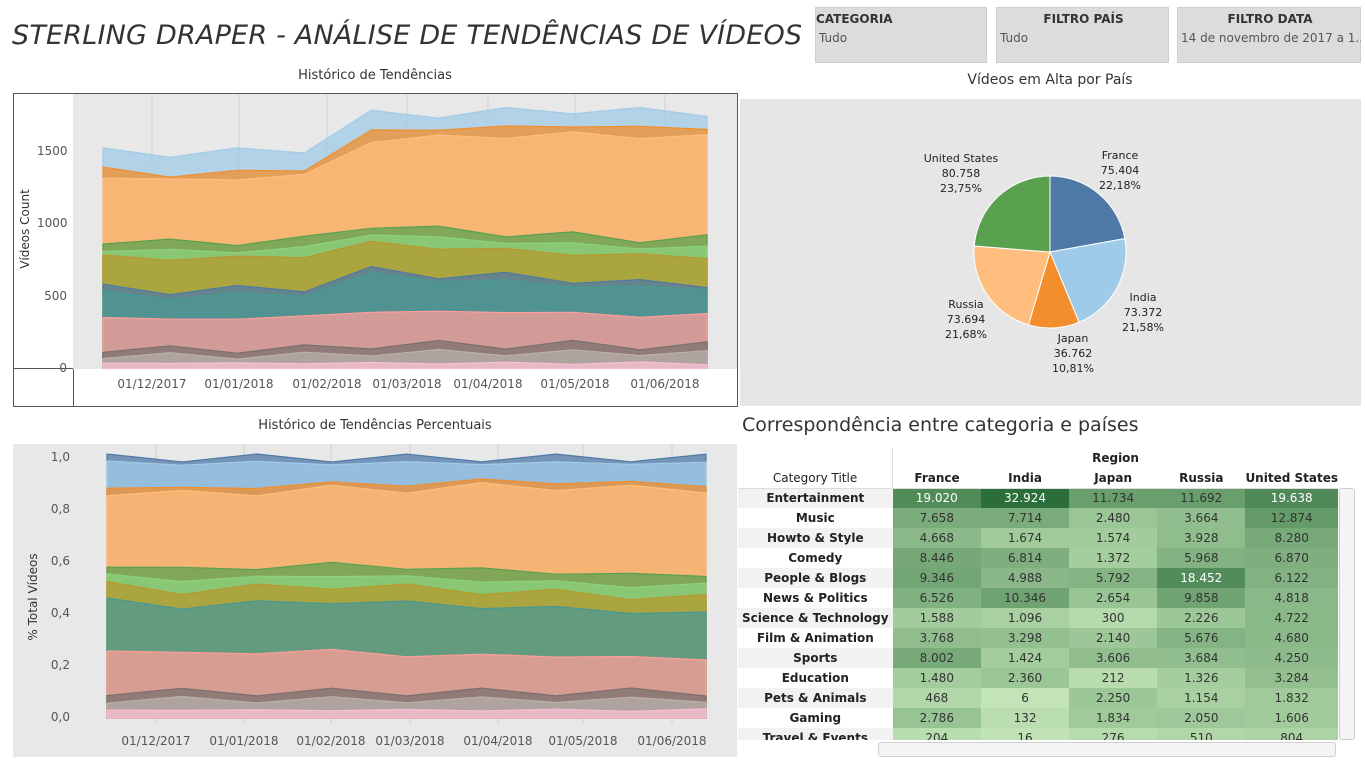  I want to click on value-cell: 804, so click(1291, 734).